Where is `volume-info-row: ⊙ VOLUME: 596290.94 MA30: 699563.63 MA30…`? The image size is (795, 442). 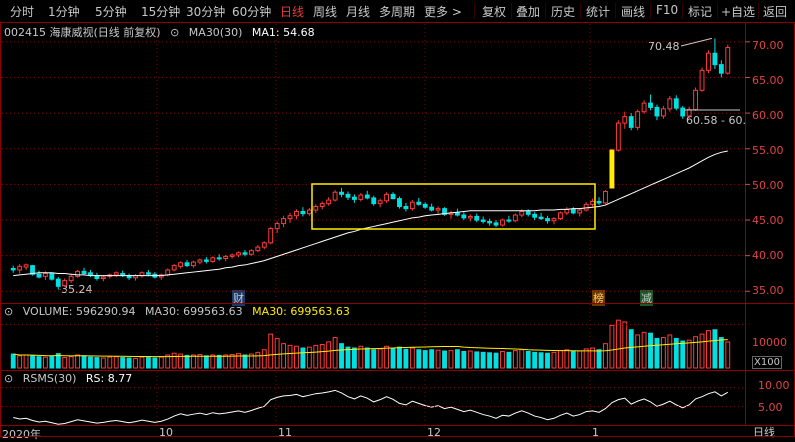
volume-info-row: ⊙ VOLUME: 596290.94 MA30: 699563.63 MA30… is located at coordinates (180, 313).